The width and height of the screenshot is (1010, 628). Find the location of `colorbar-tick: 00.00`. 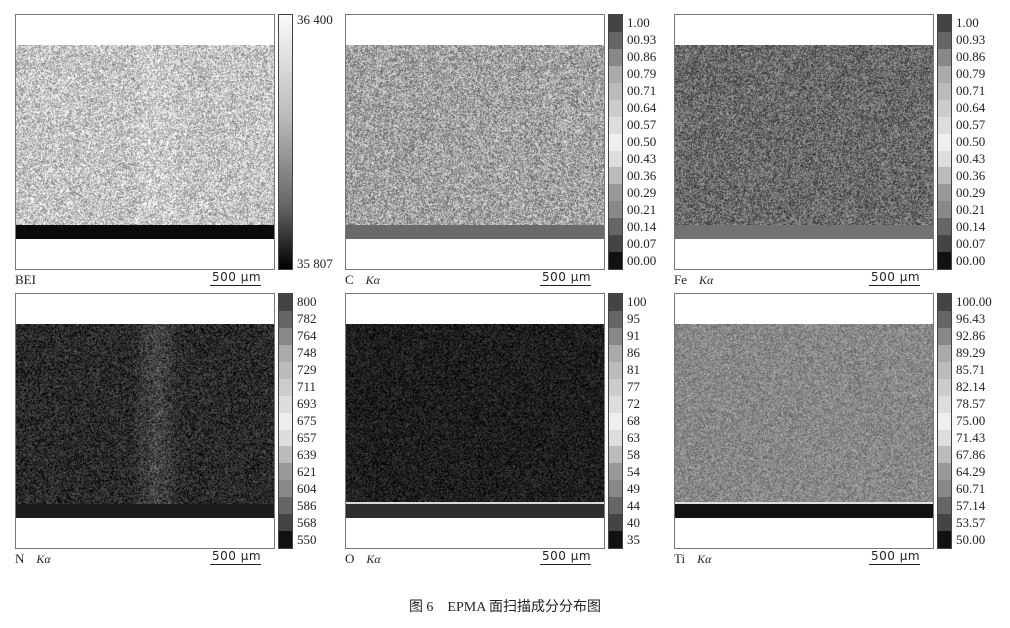

colorbar-tick: 00.00 is located at coordinates (641, 261).